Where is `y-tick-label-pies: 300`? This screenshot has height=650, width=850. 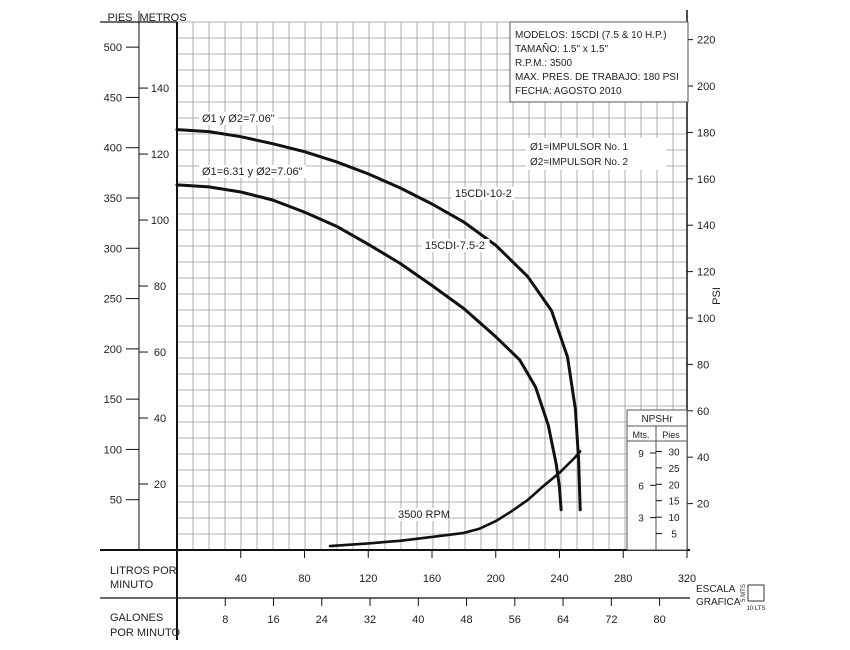 y-tick-label-pies: 300 is located at coordinates (113, 249).